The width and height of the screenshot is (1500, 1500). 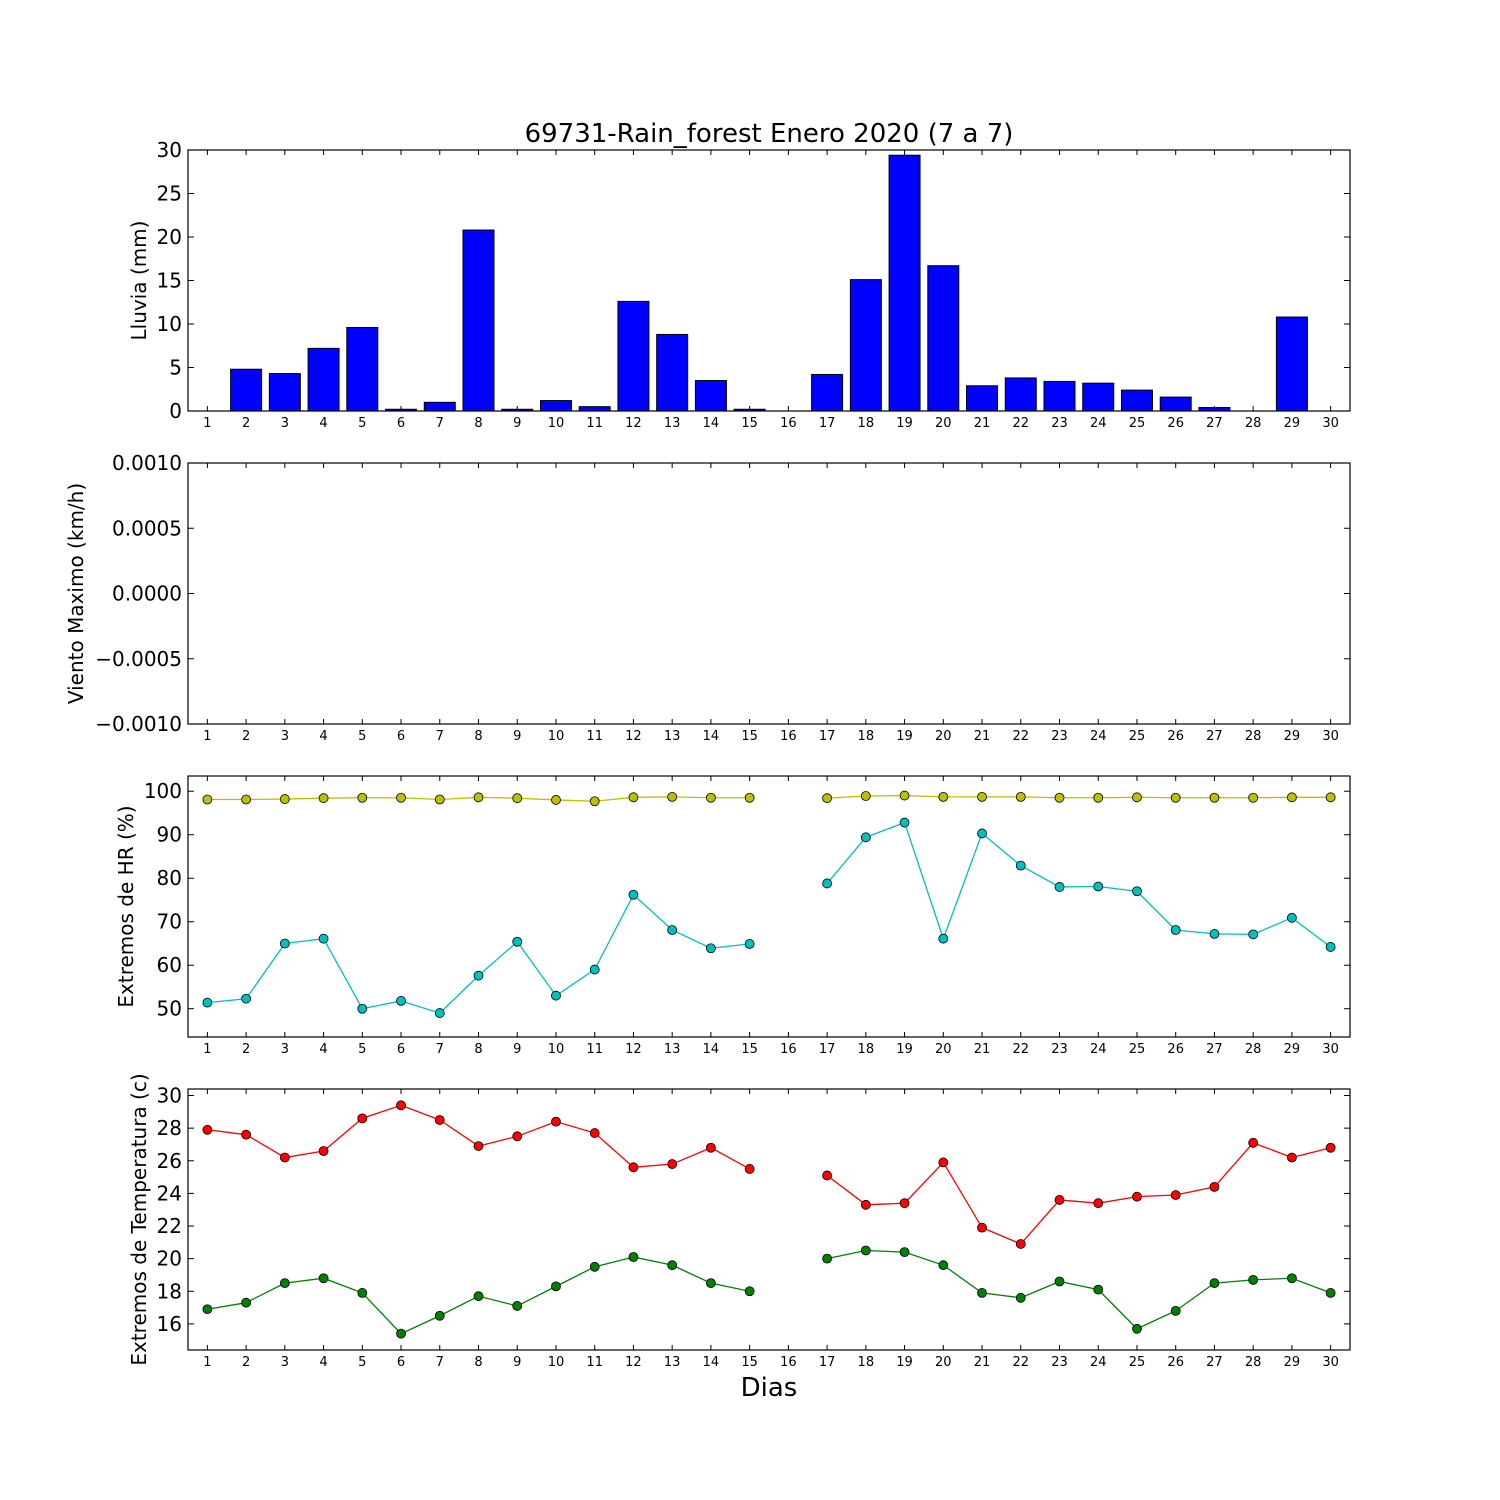 What do you see at coordinates (517, 423) in the screenshot?
I see `x-tick-label: 9` at bounding box center [517, 423].